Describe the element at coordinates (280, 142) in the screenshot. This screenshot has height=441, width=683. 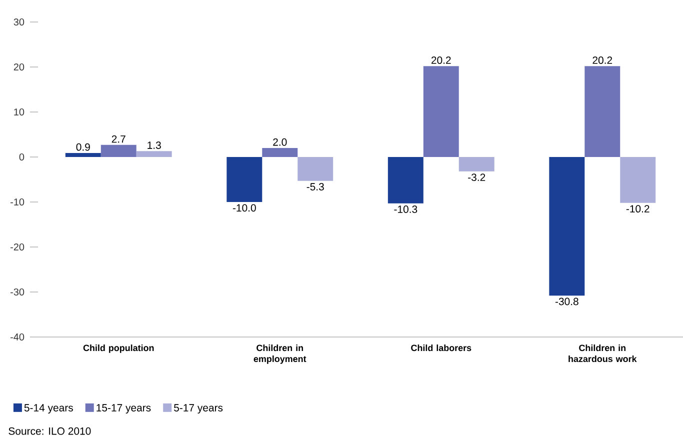
I see `data-label: 2.0` at that location.